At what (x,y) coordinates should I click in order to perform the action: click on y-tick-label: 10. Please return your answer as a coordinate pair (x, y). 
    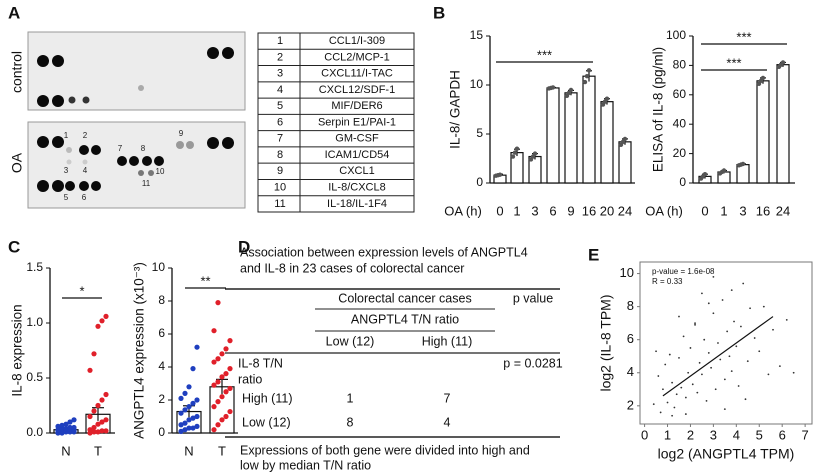
    Looking at the image, I should click on (477, 84).